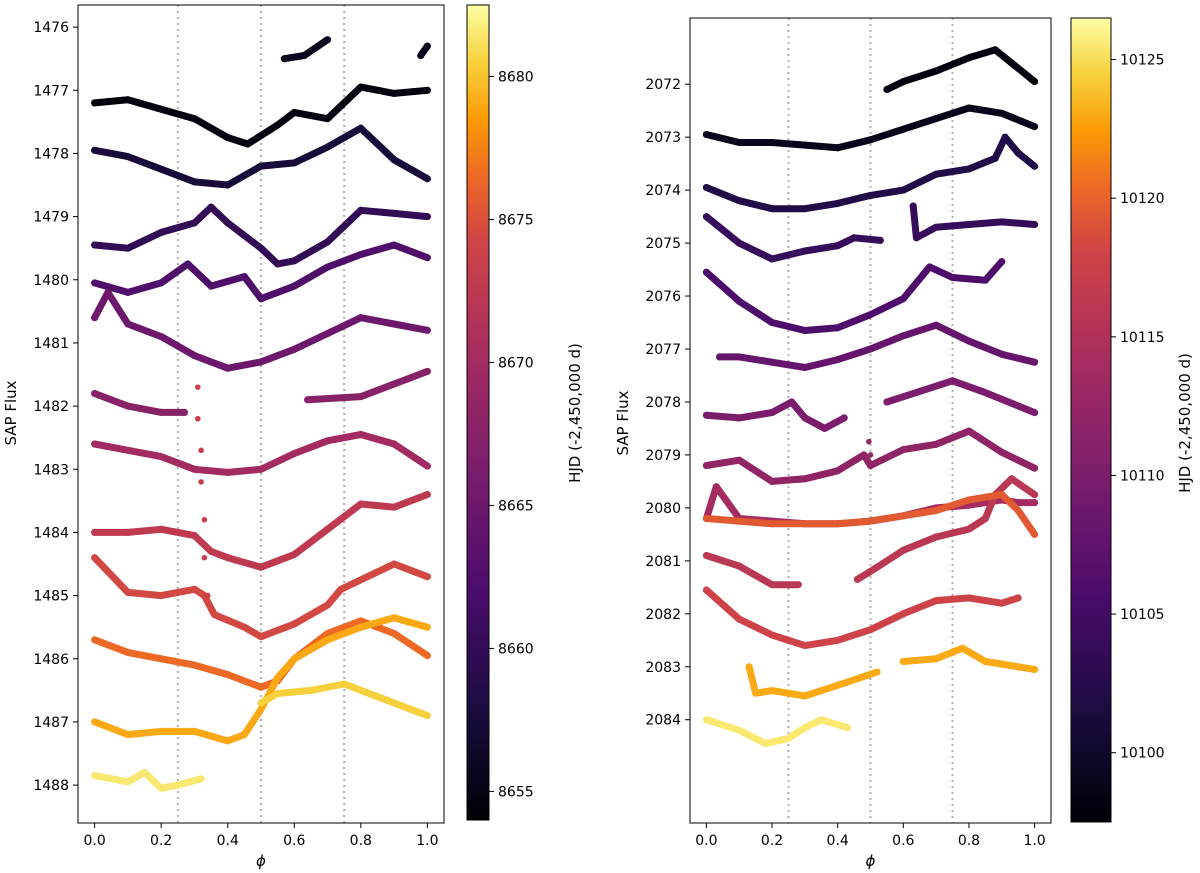 This screenshot has width=1200, height=873. Describe the element at coordinates (663, 244) in the screenshot. I see `y-tick-label: 2075` at that location.